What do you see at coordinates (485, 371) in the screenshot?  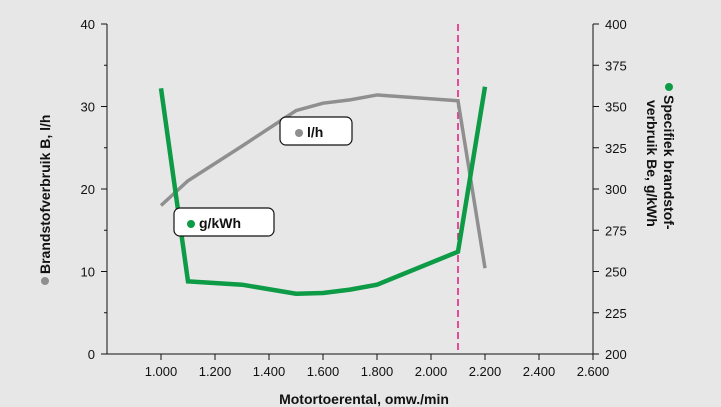 I see `x-tick-label: 2.200` at bounding box center [485, 371].